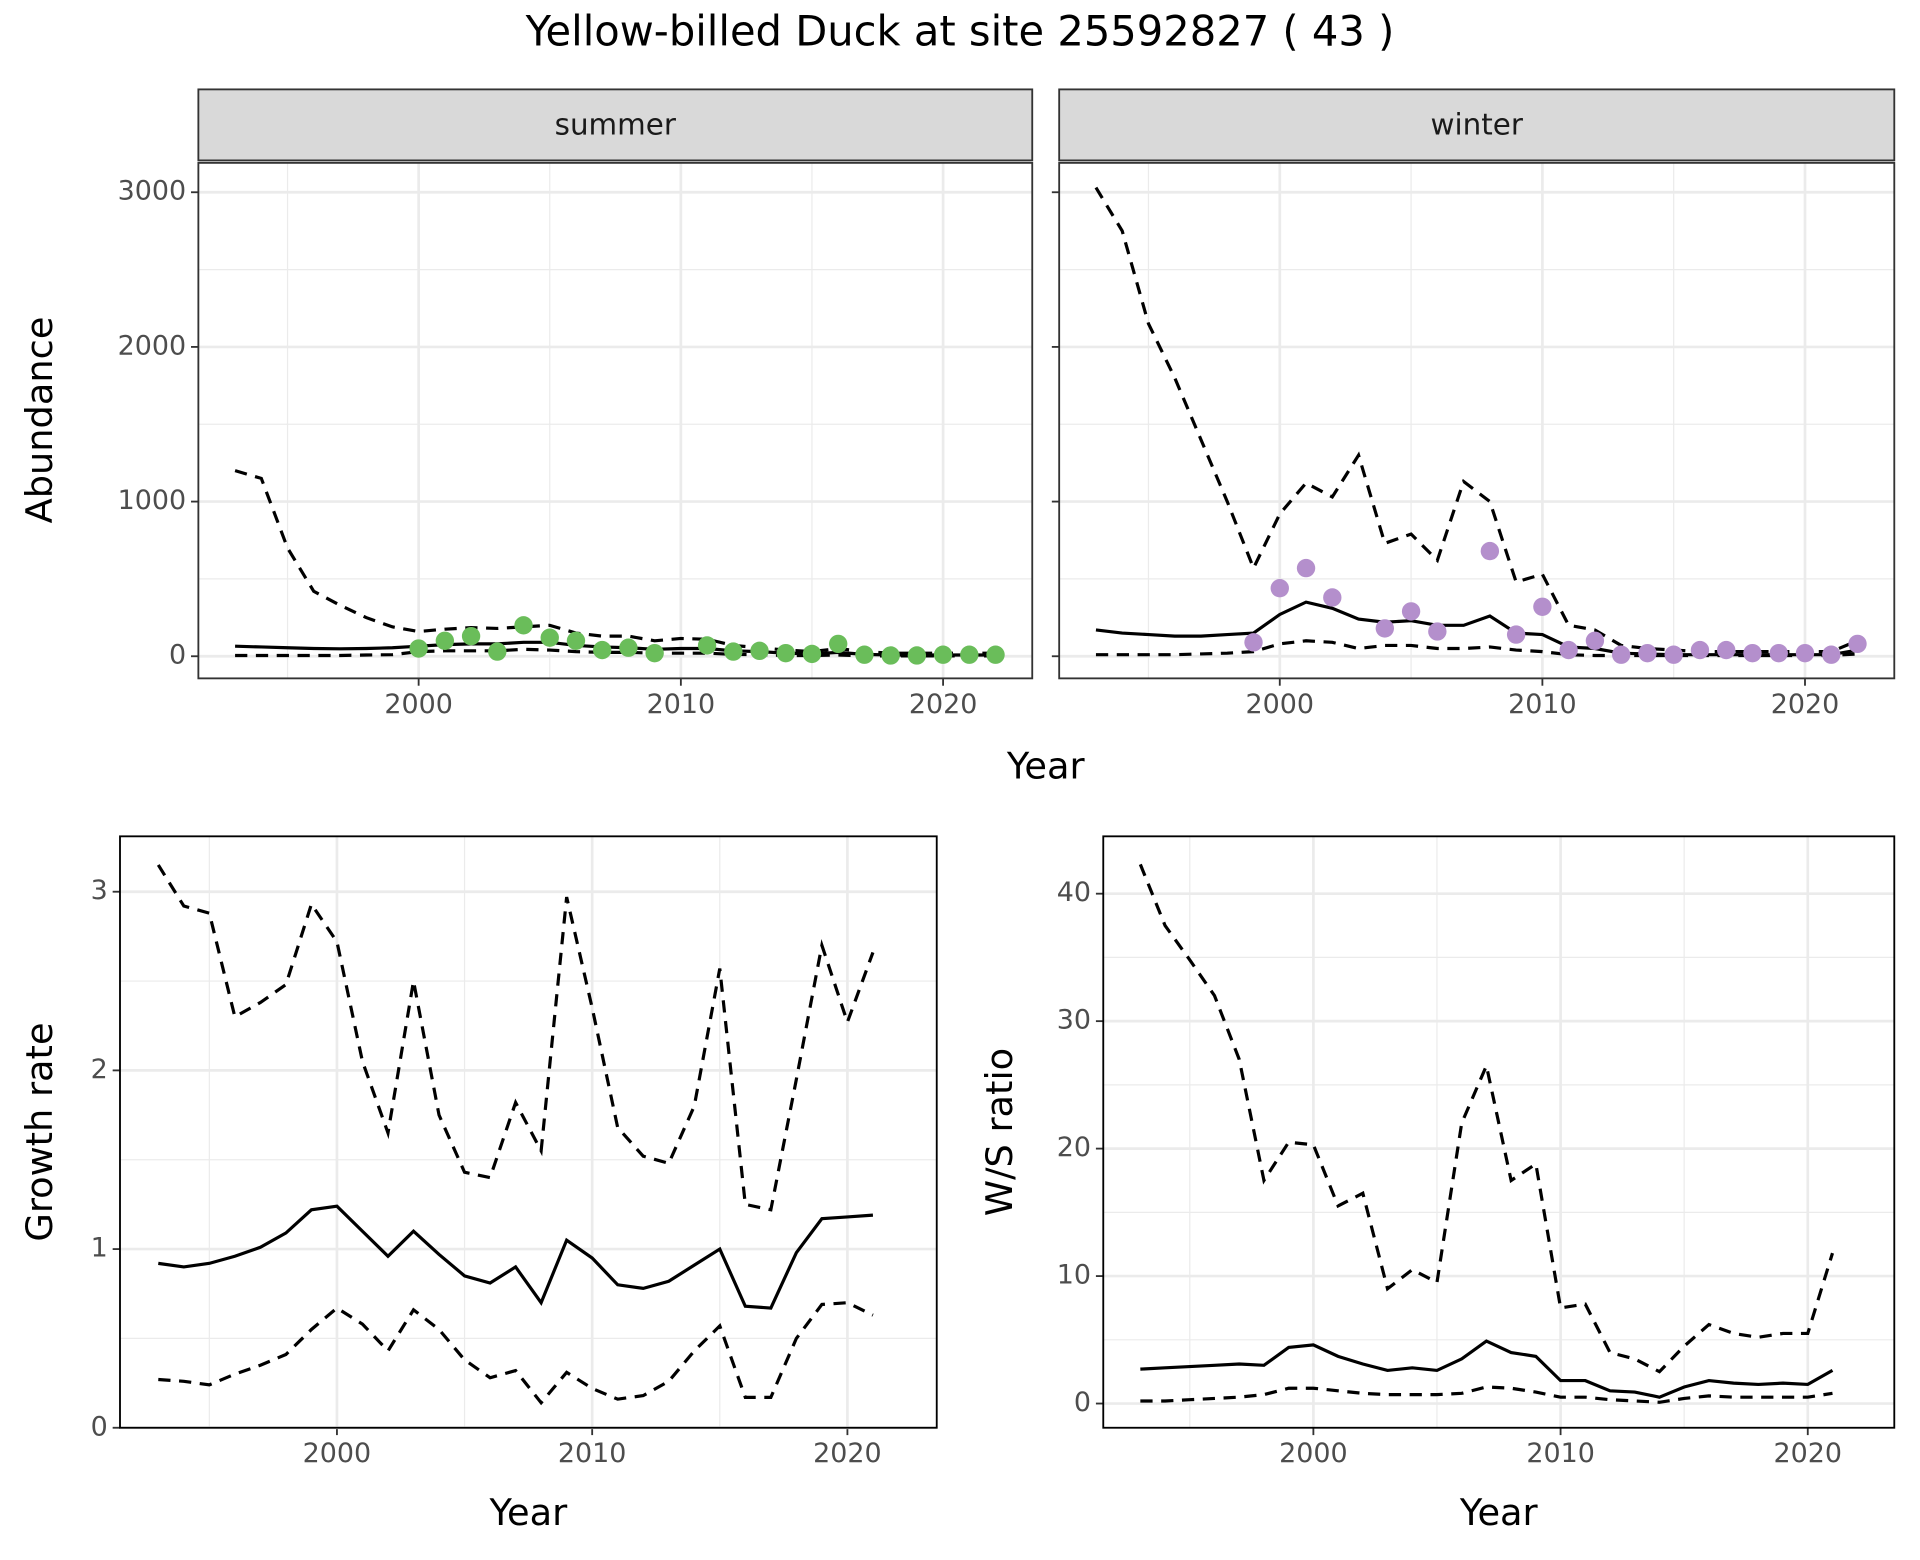 The width and height of the screenshot is (1920, 1560). I want to click on y-tick-label: 3, so click(99, 890).